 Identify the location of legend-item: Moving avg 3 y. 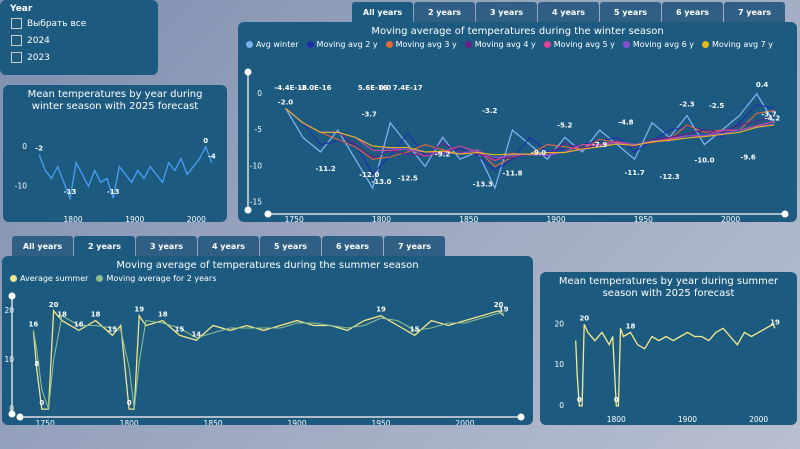
(421, 44).